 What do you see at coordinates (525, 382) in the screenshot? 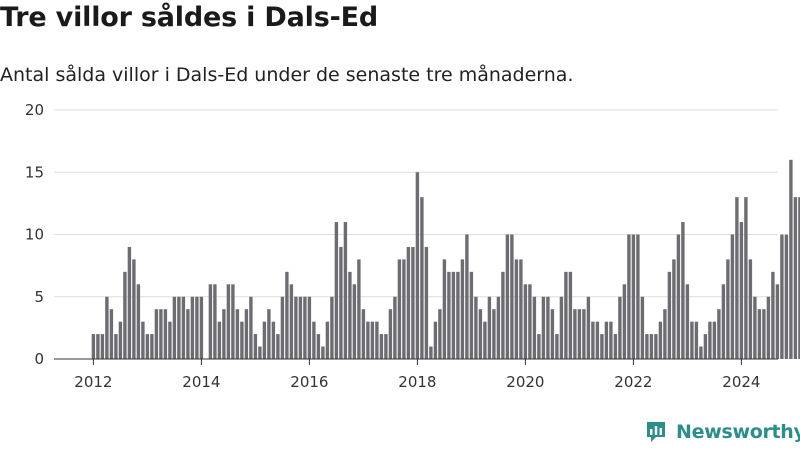
I see `x-tick-label-2020: 2020` at bounding box center [525, 382].